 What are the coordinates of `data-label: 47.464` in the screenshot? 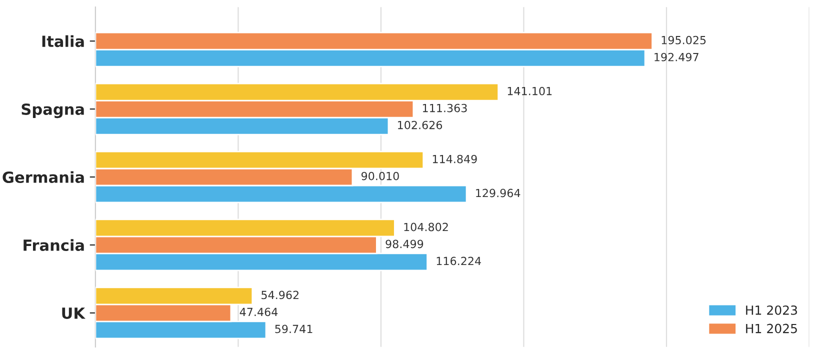 It's located at (259, 312).